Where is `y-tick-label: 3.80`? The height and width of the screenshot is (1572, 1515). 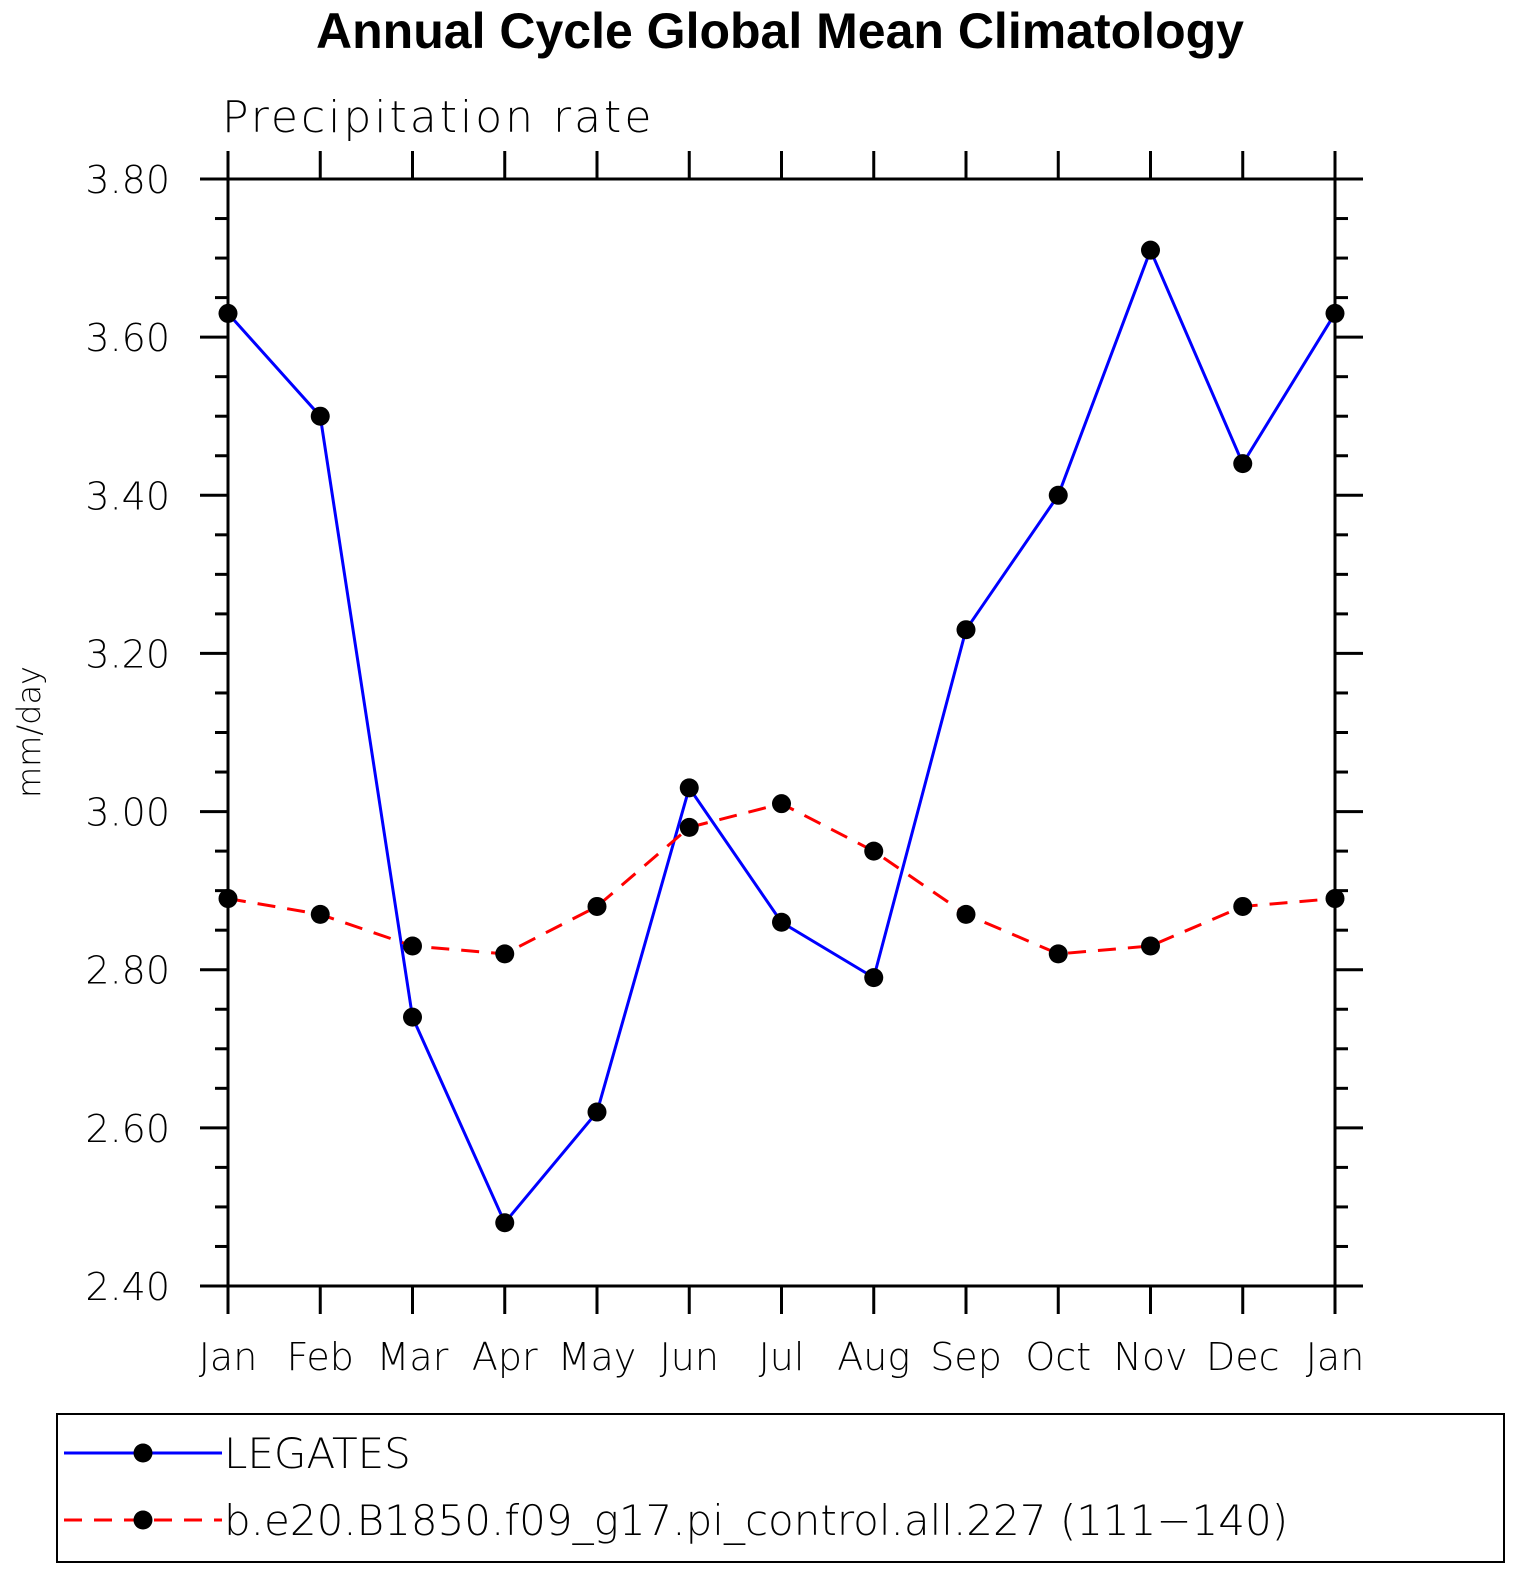
y-tick-label: 3.80 is located at coordinates (127, 180).